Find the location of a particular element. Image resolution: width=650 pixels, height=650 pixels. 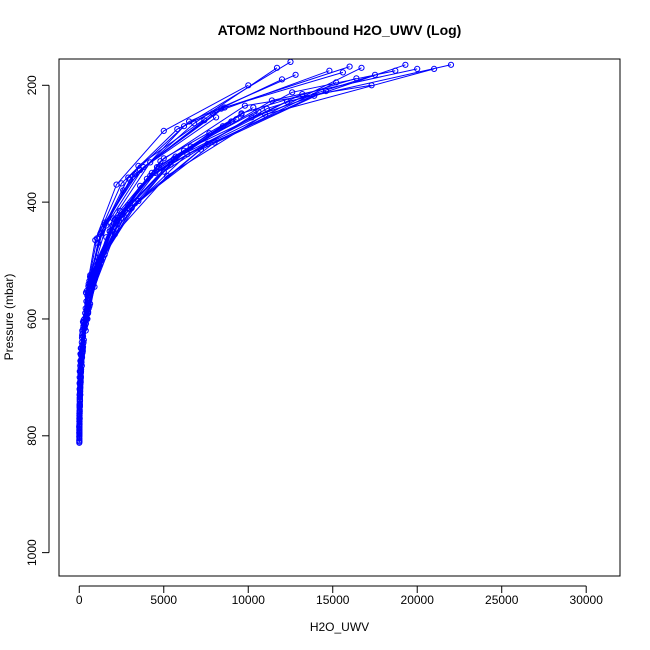

x-tick-label: 10000 is located at coordinates (249, 600).